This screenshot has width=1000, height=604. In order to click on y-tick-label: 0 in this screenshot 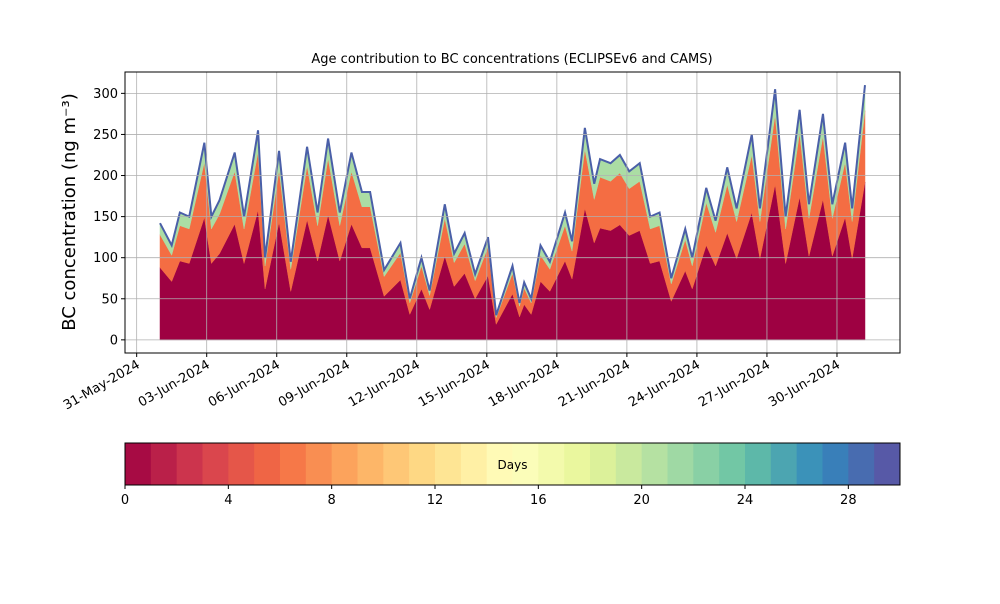, I will do `click(114, 340)`.